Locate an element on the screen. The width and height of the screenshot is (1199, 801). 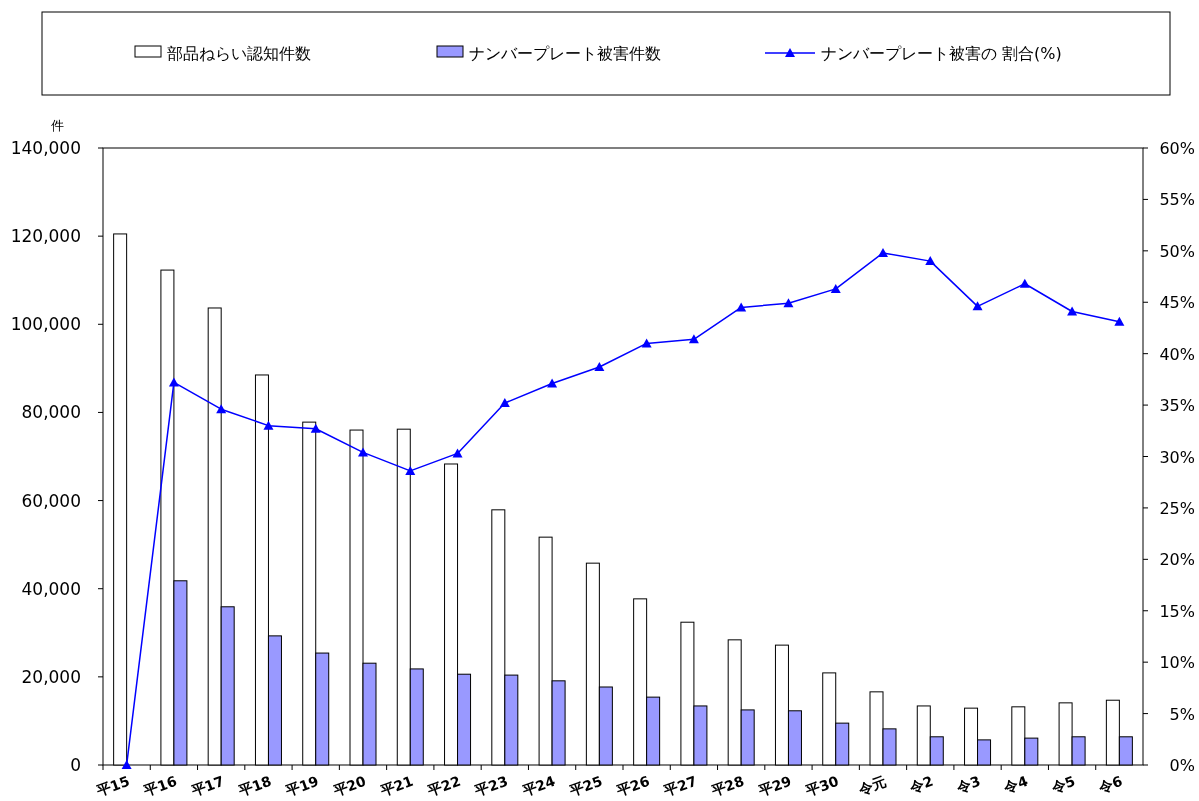
x-tick-label: 平22 is located at coordinates (443, 786).